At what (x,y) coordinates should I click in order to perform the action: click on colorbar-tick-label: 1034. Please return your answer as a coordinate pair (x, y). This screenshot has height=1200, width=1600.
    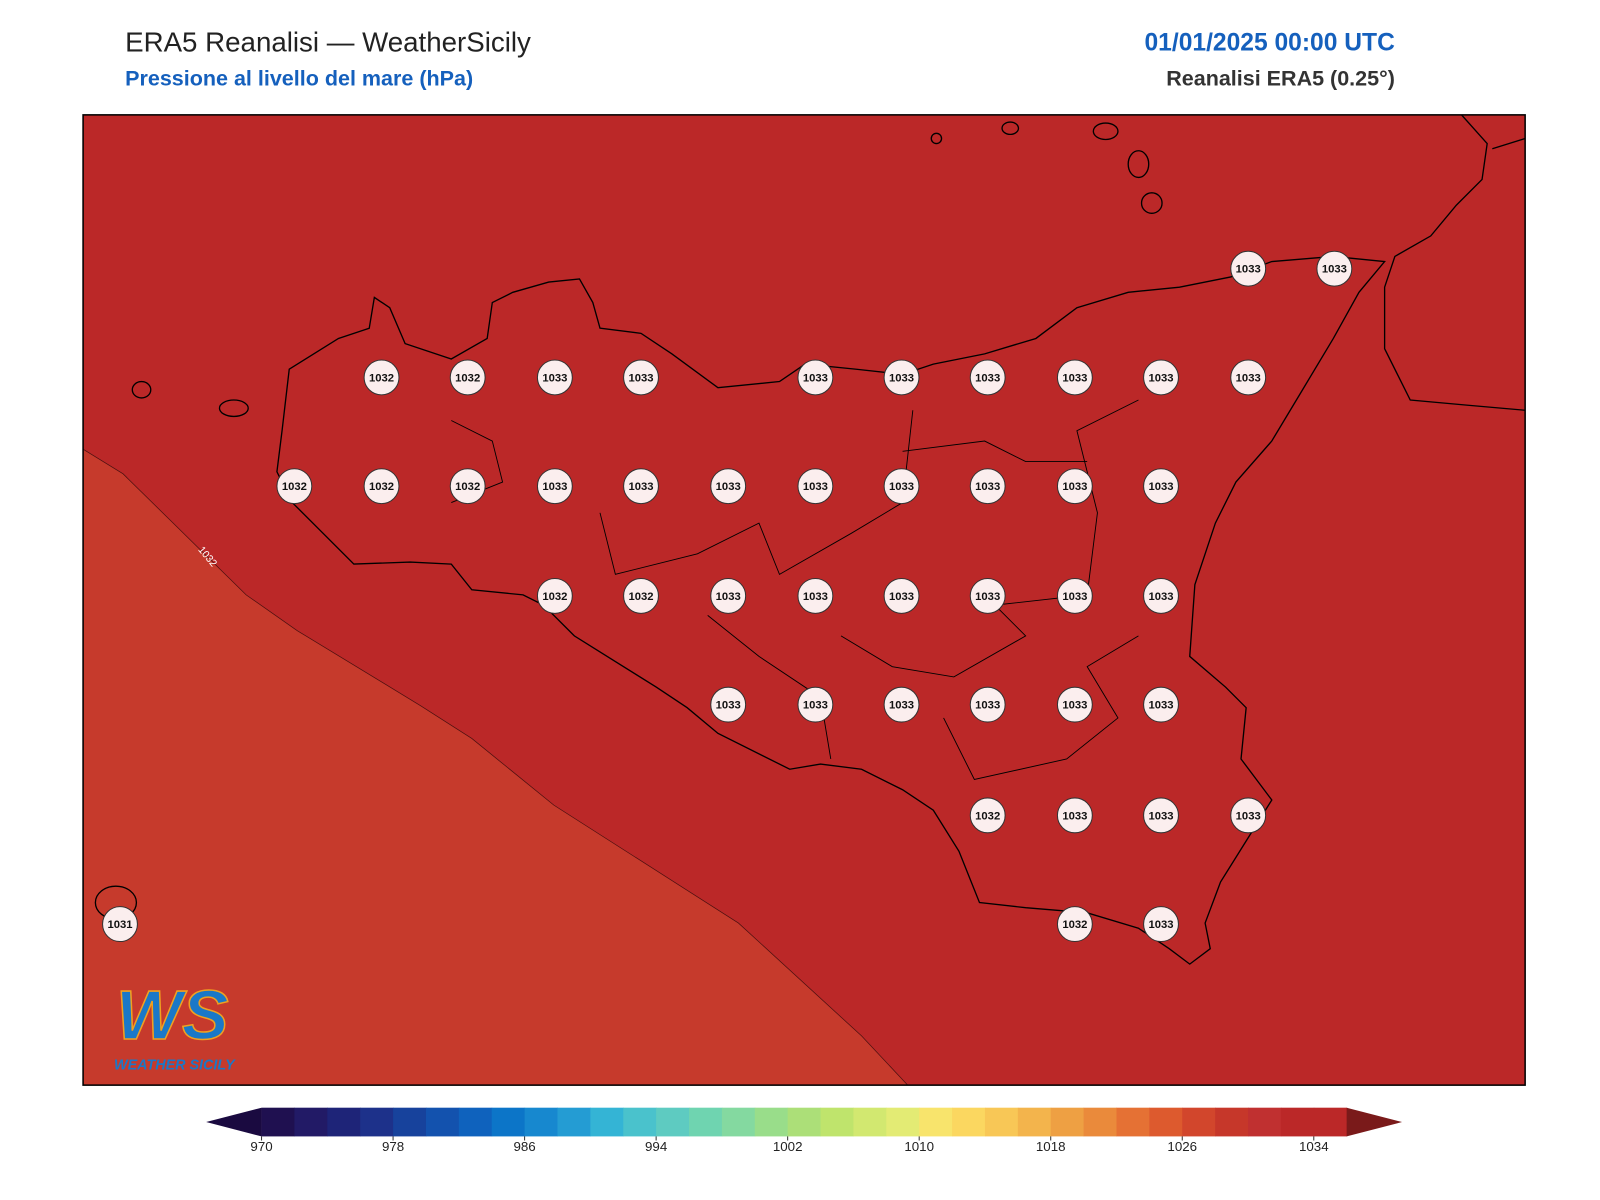
    Looking at the image, I should click on (1314, 1146).